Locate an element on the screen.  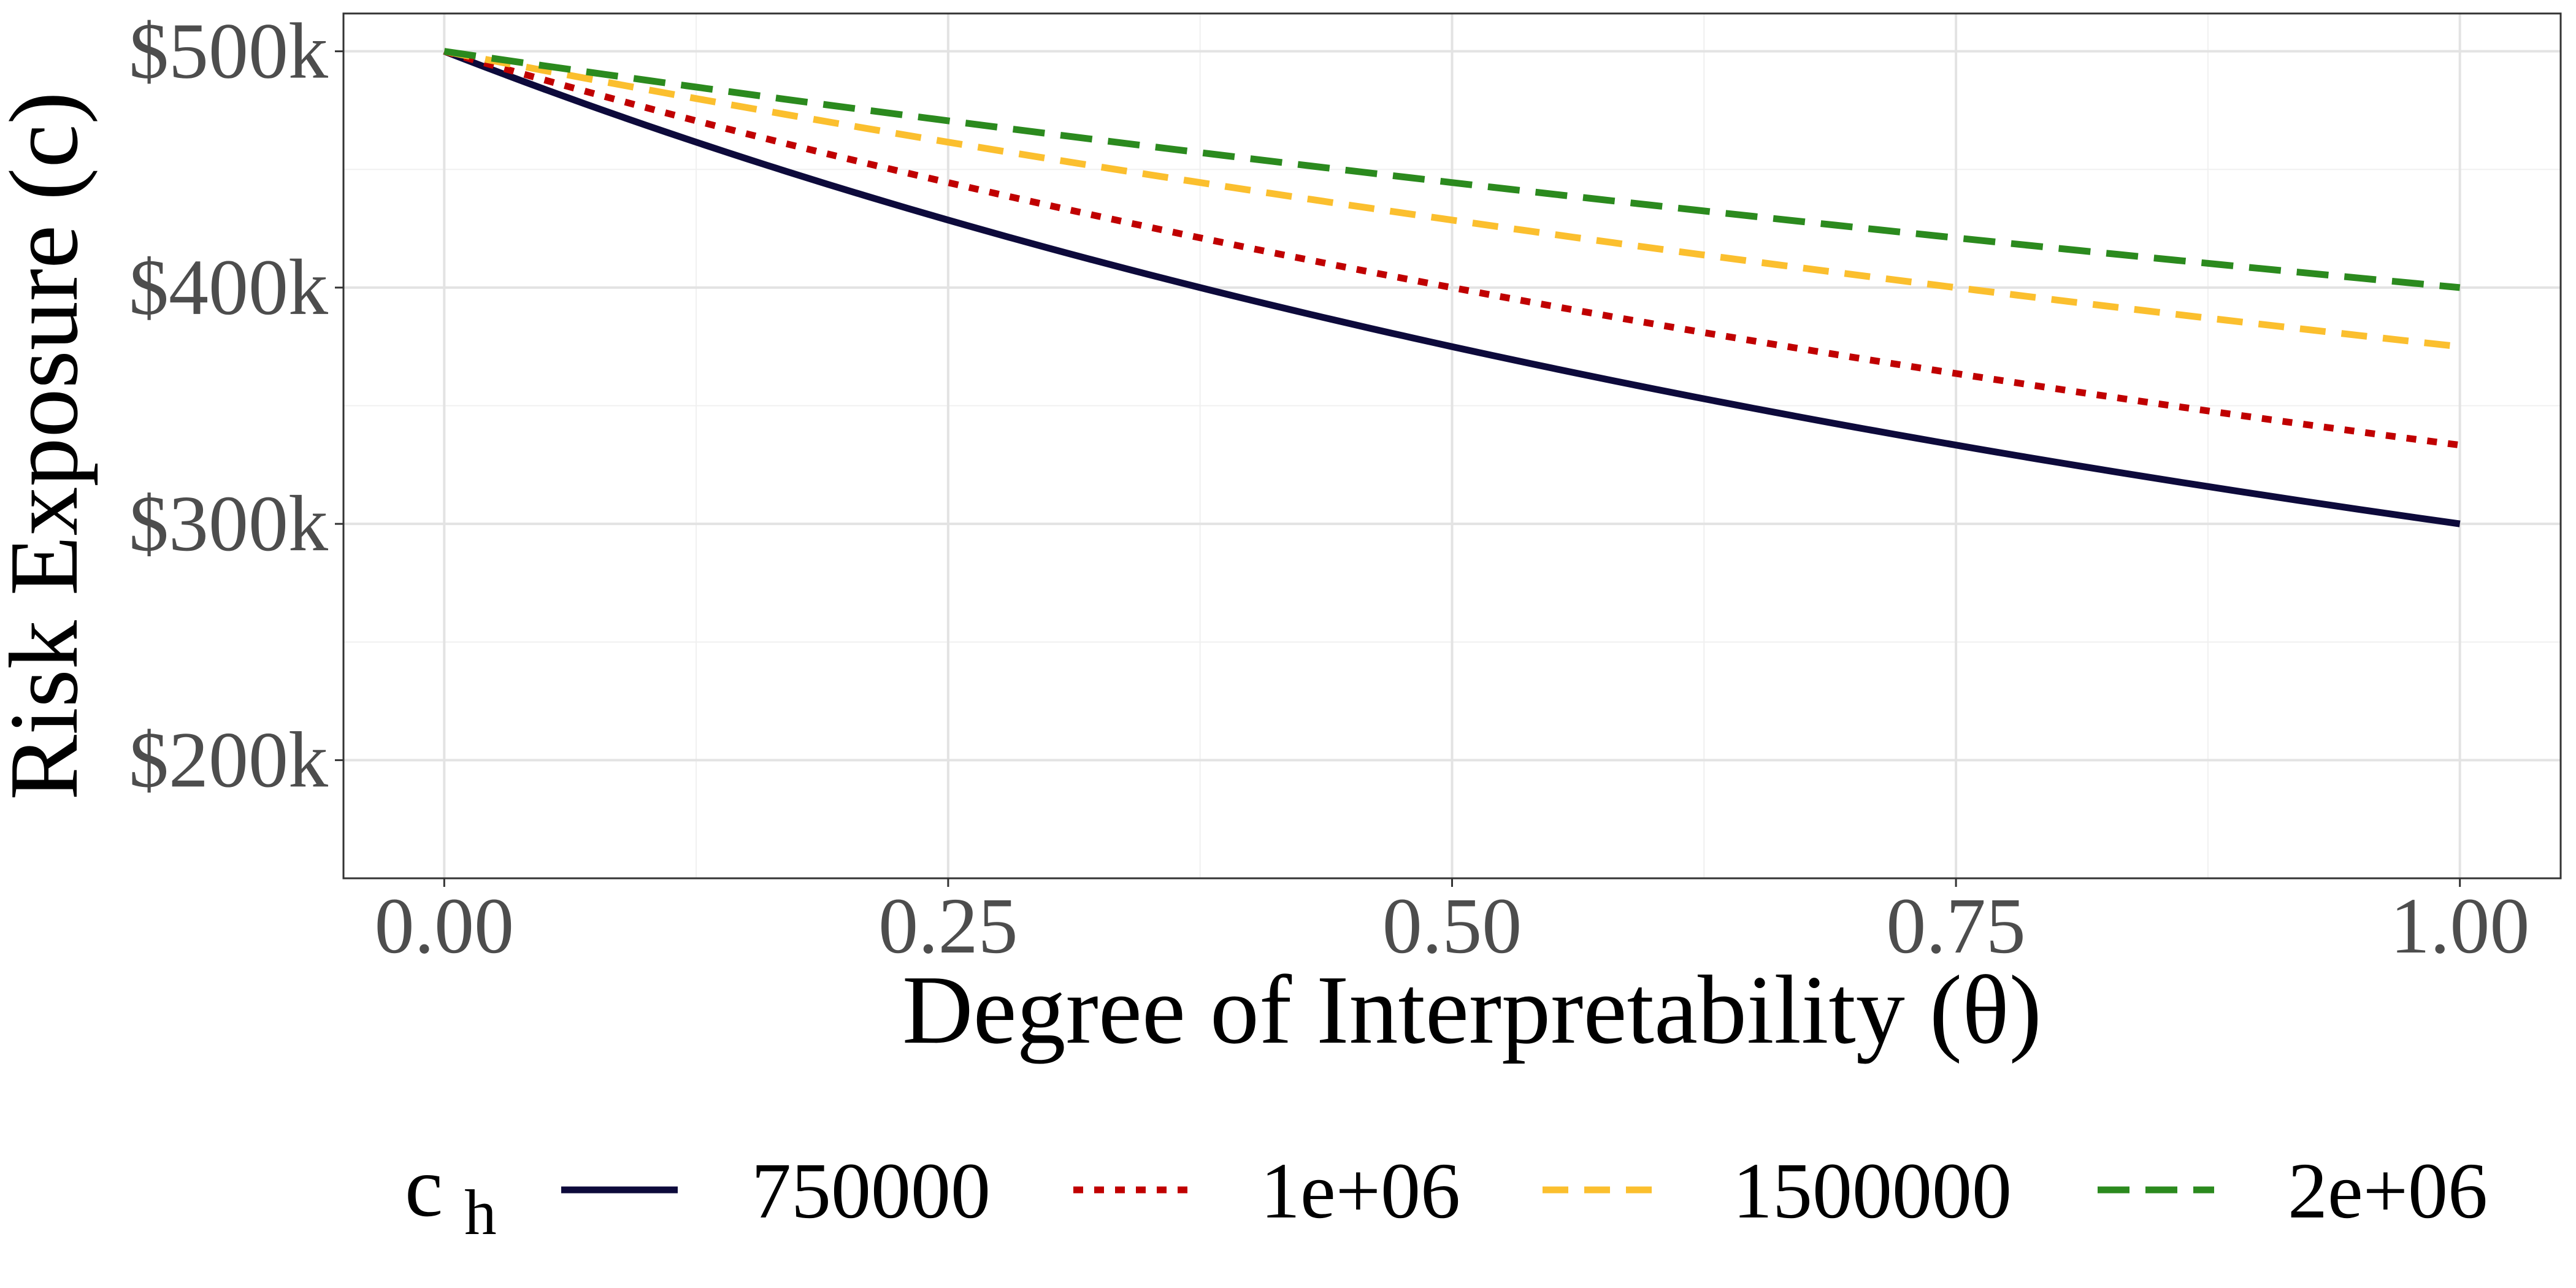
x-tick-label-1: 0.25 is located at coordinates (948, 926).